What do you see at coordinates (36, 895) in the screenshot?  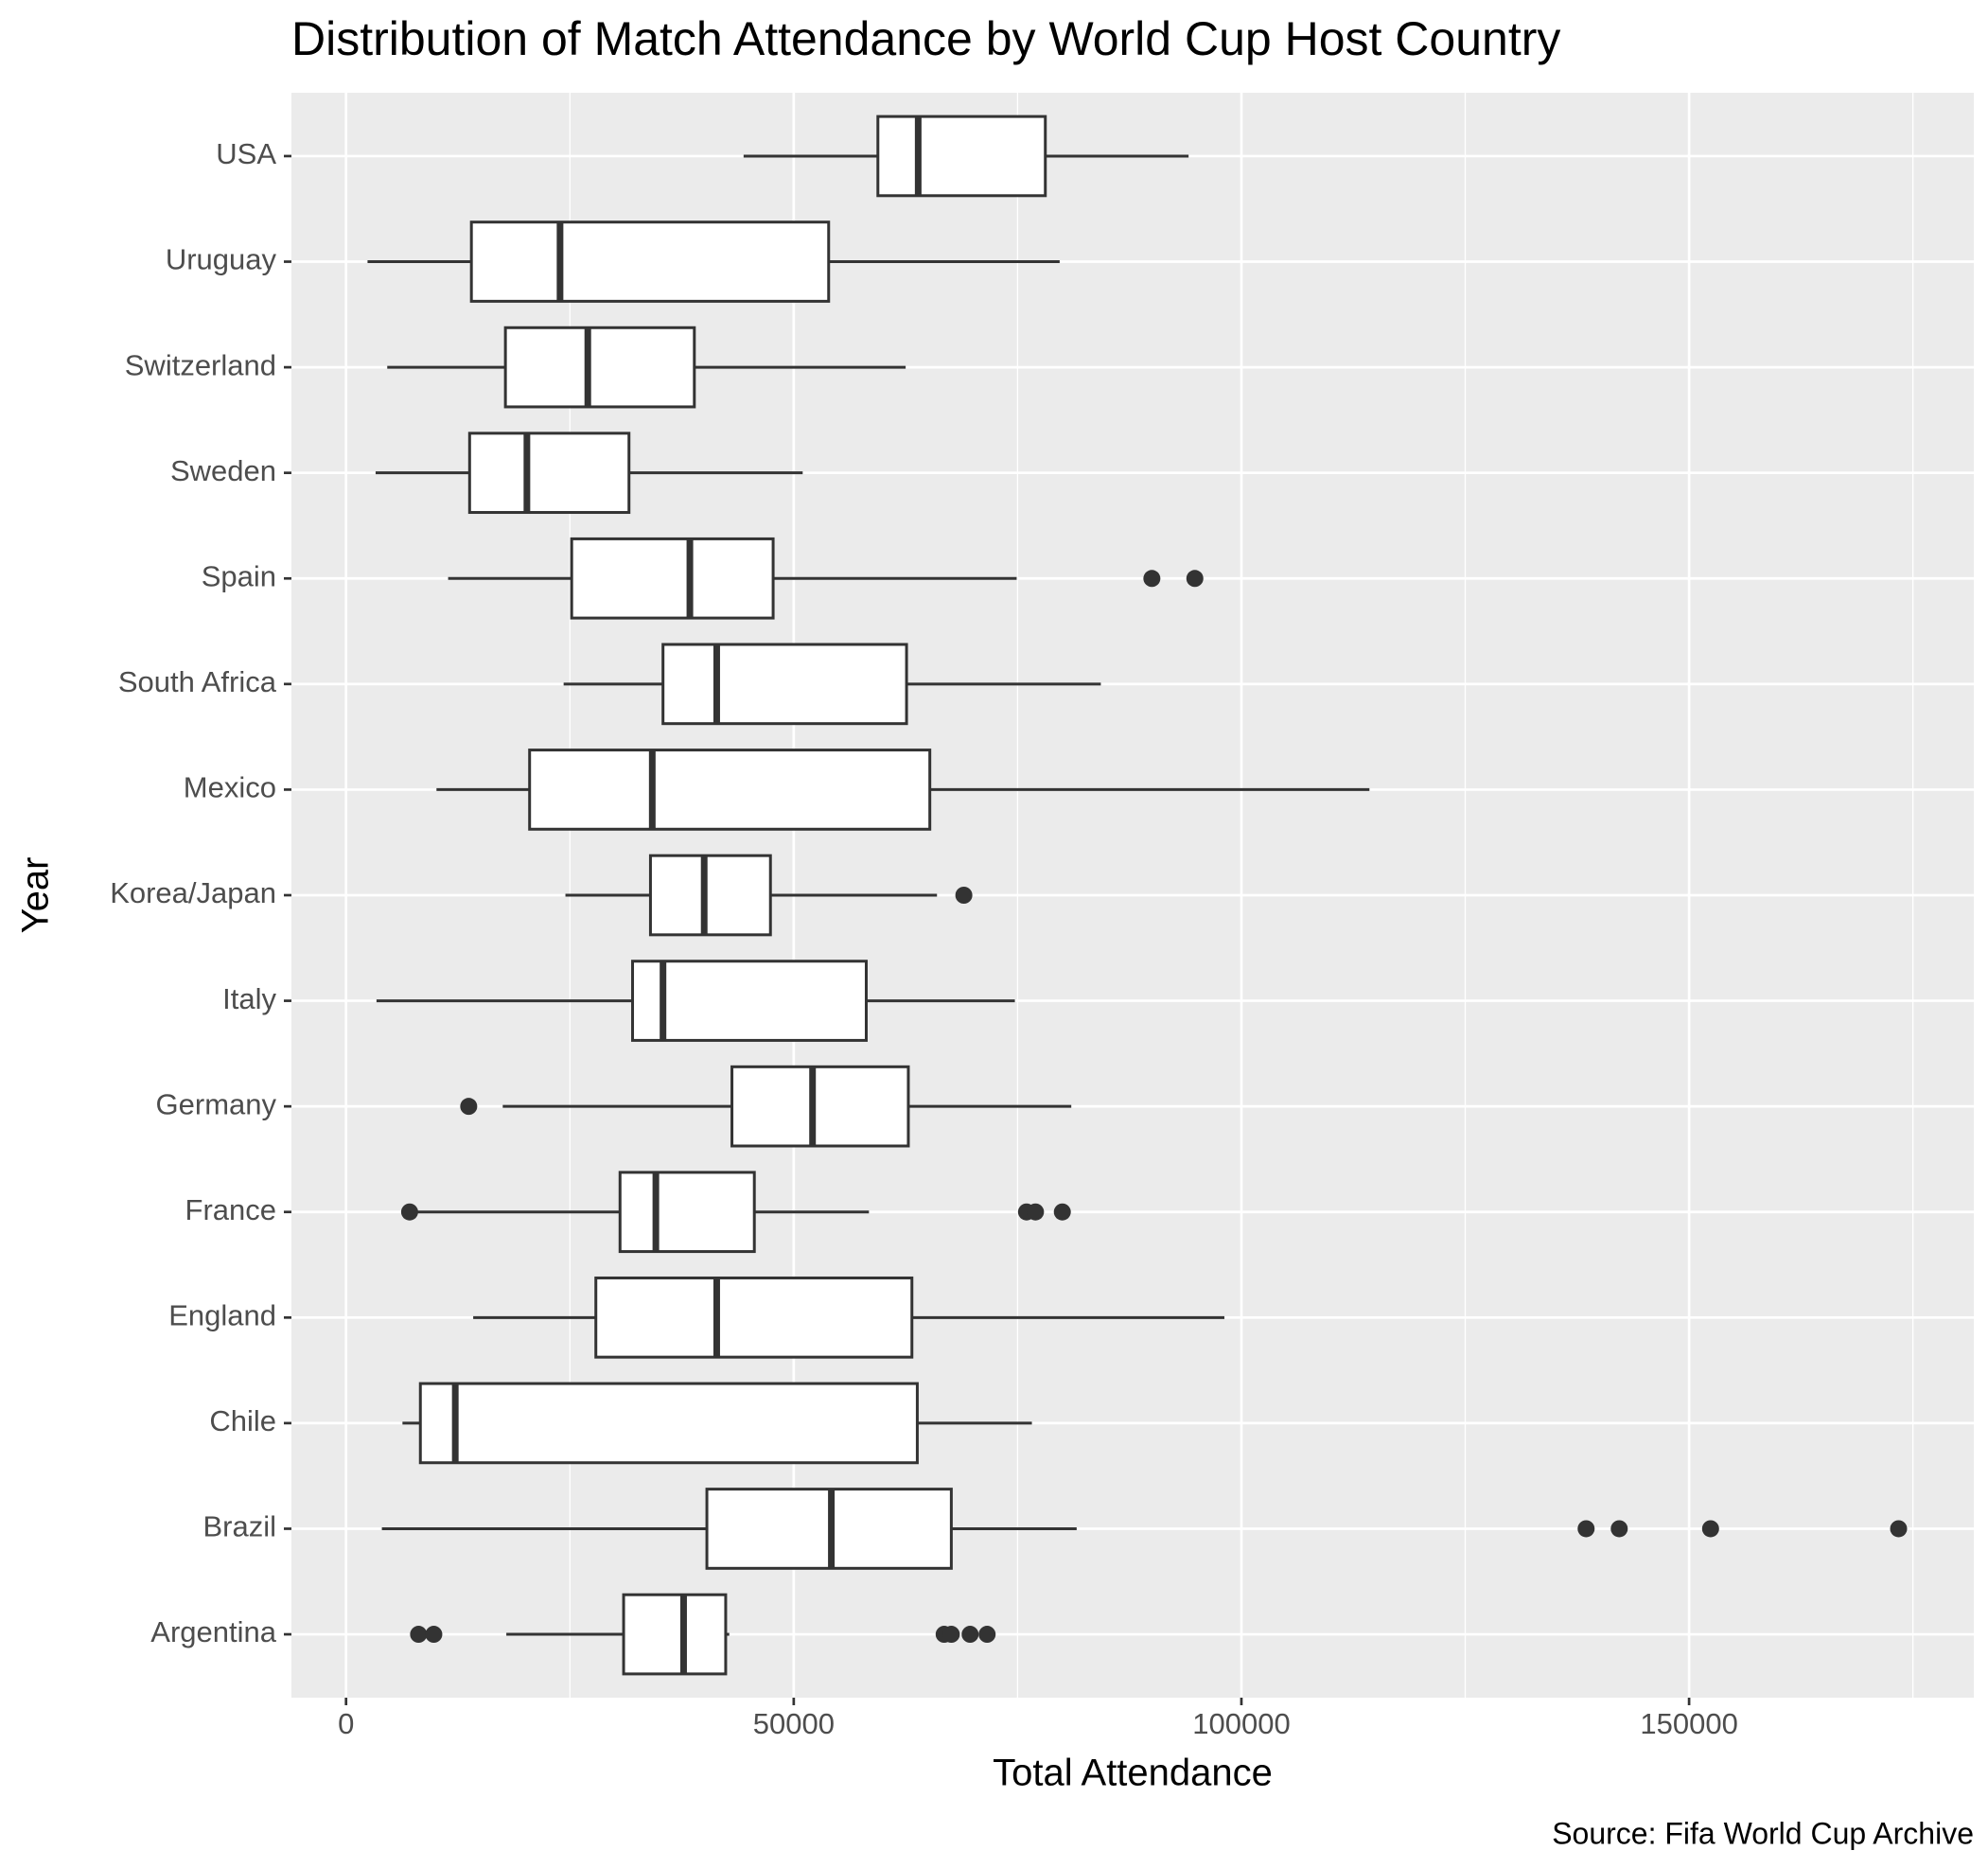 I see `y-axis-title: Year` at bounding box center [36, 895].